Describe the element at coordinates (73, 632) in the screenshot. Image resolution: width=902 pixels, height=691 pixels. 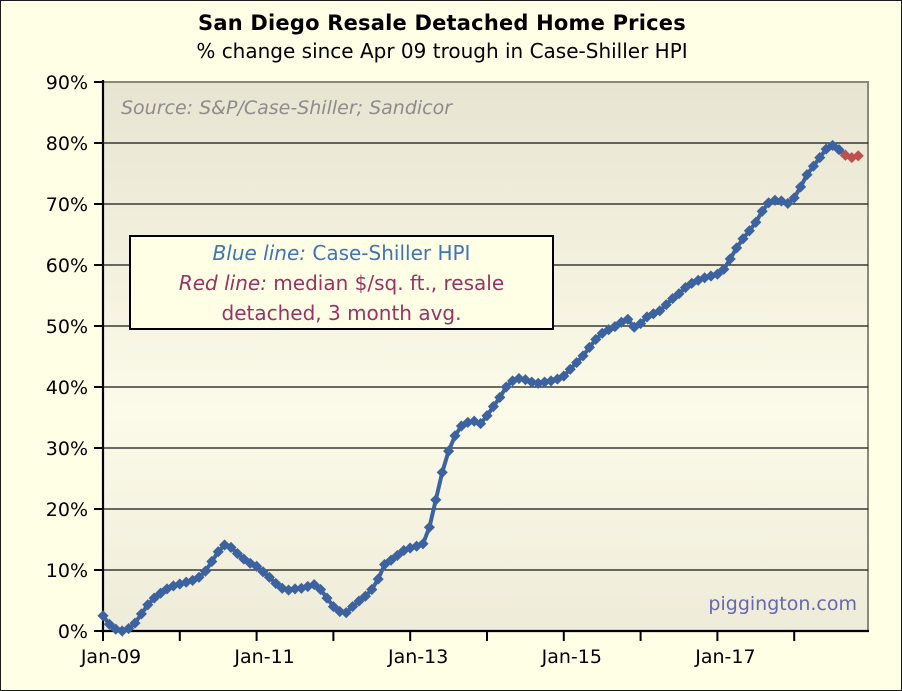
I see `y-tick-label-0%: 0%` at that location.